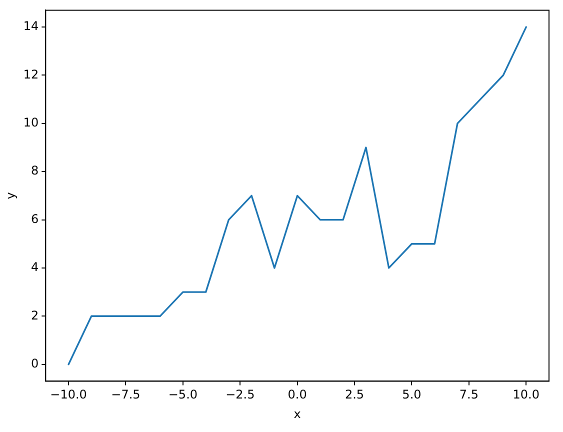 The height and width of the screenshot is (432, 563). Describe the element at coordinates (31, 123) in the screenshot. I see `y-tick-label: 10` at that location.